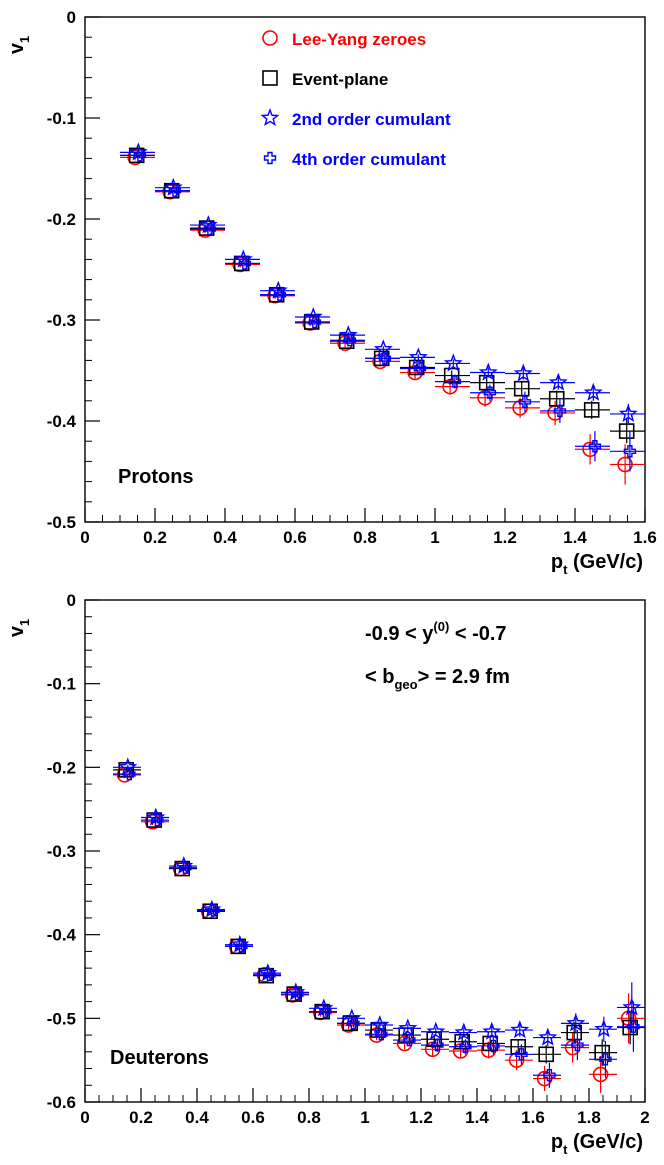  I want to click on y-tick-label: -0.1, so click(61, 684).